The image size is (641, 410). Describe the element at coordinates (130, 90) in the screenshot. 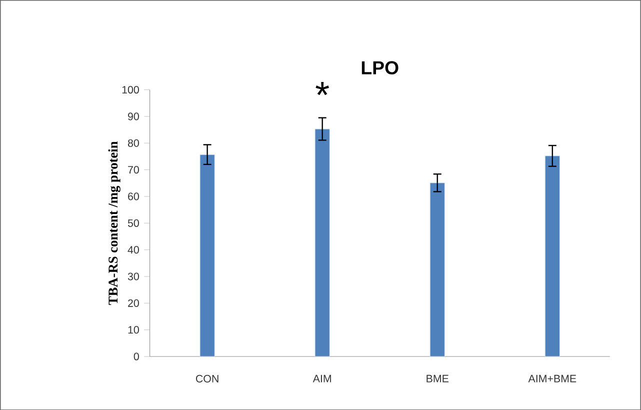

I see `y-tick-label: 100` at that location.